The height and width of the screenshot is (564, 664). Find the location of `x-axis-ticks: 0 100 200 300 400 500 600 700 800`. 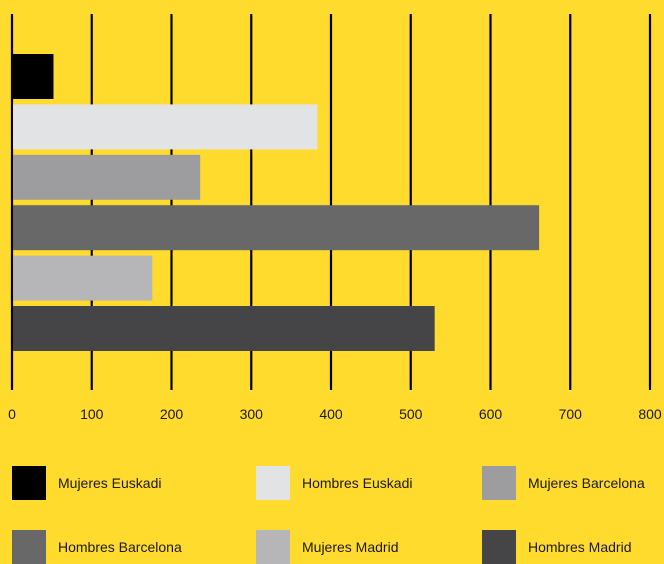

x-axis-ticks: 0 100 200 300 400 500 600 700 800 is located at coordinates (335, 414).